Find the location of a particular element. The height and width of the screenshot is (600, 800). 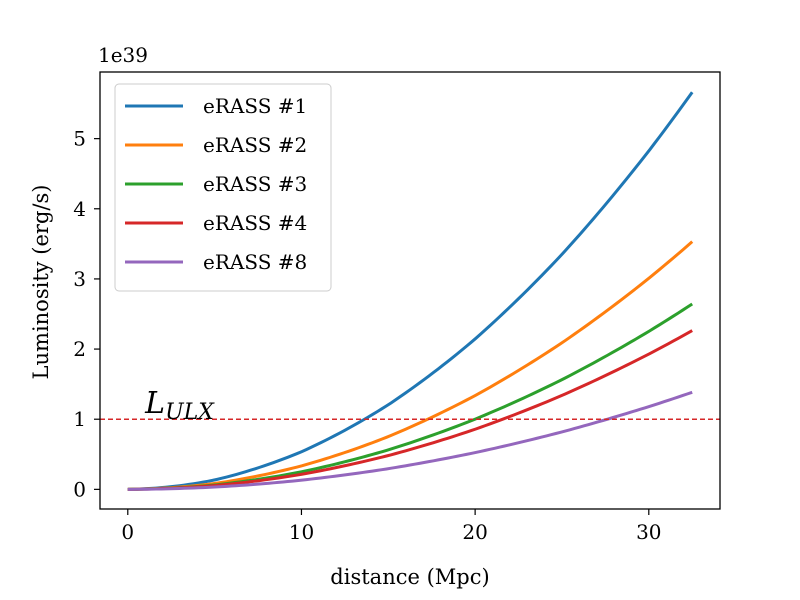

ulx-annotation-sub: ULX is located at coordinates (190, 412).